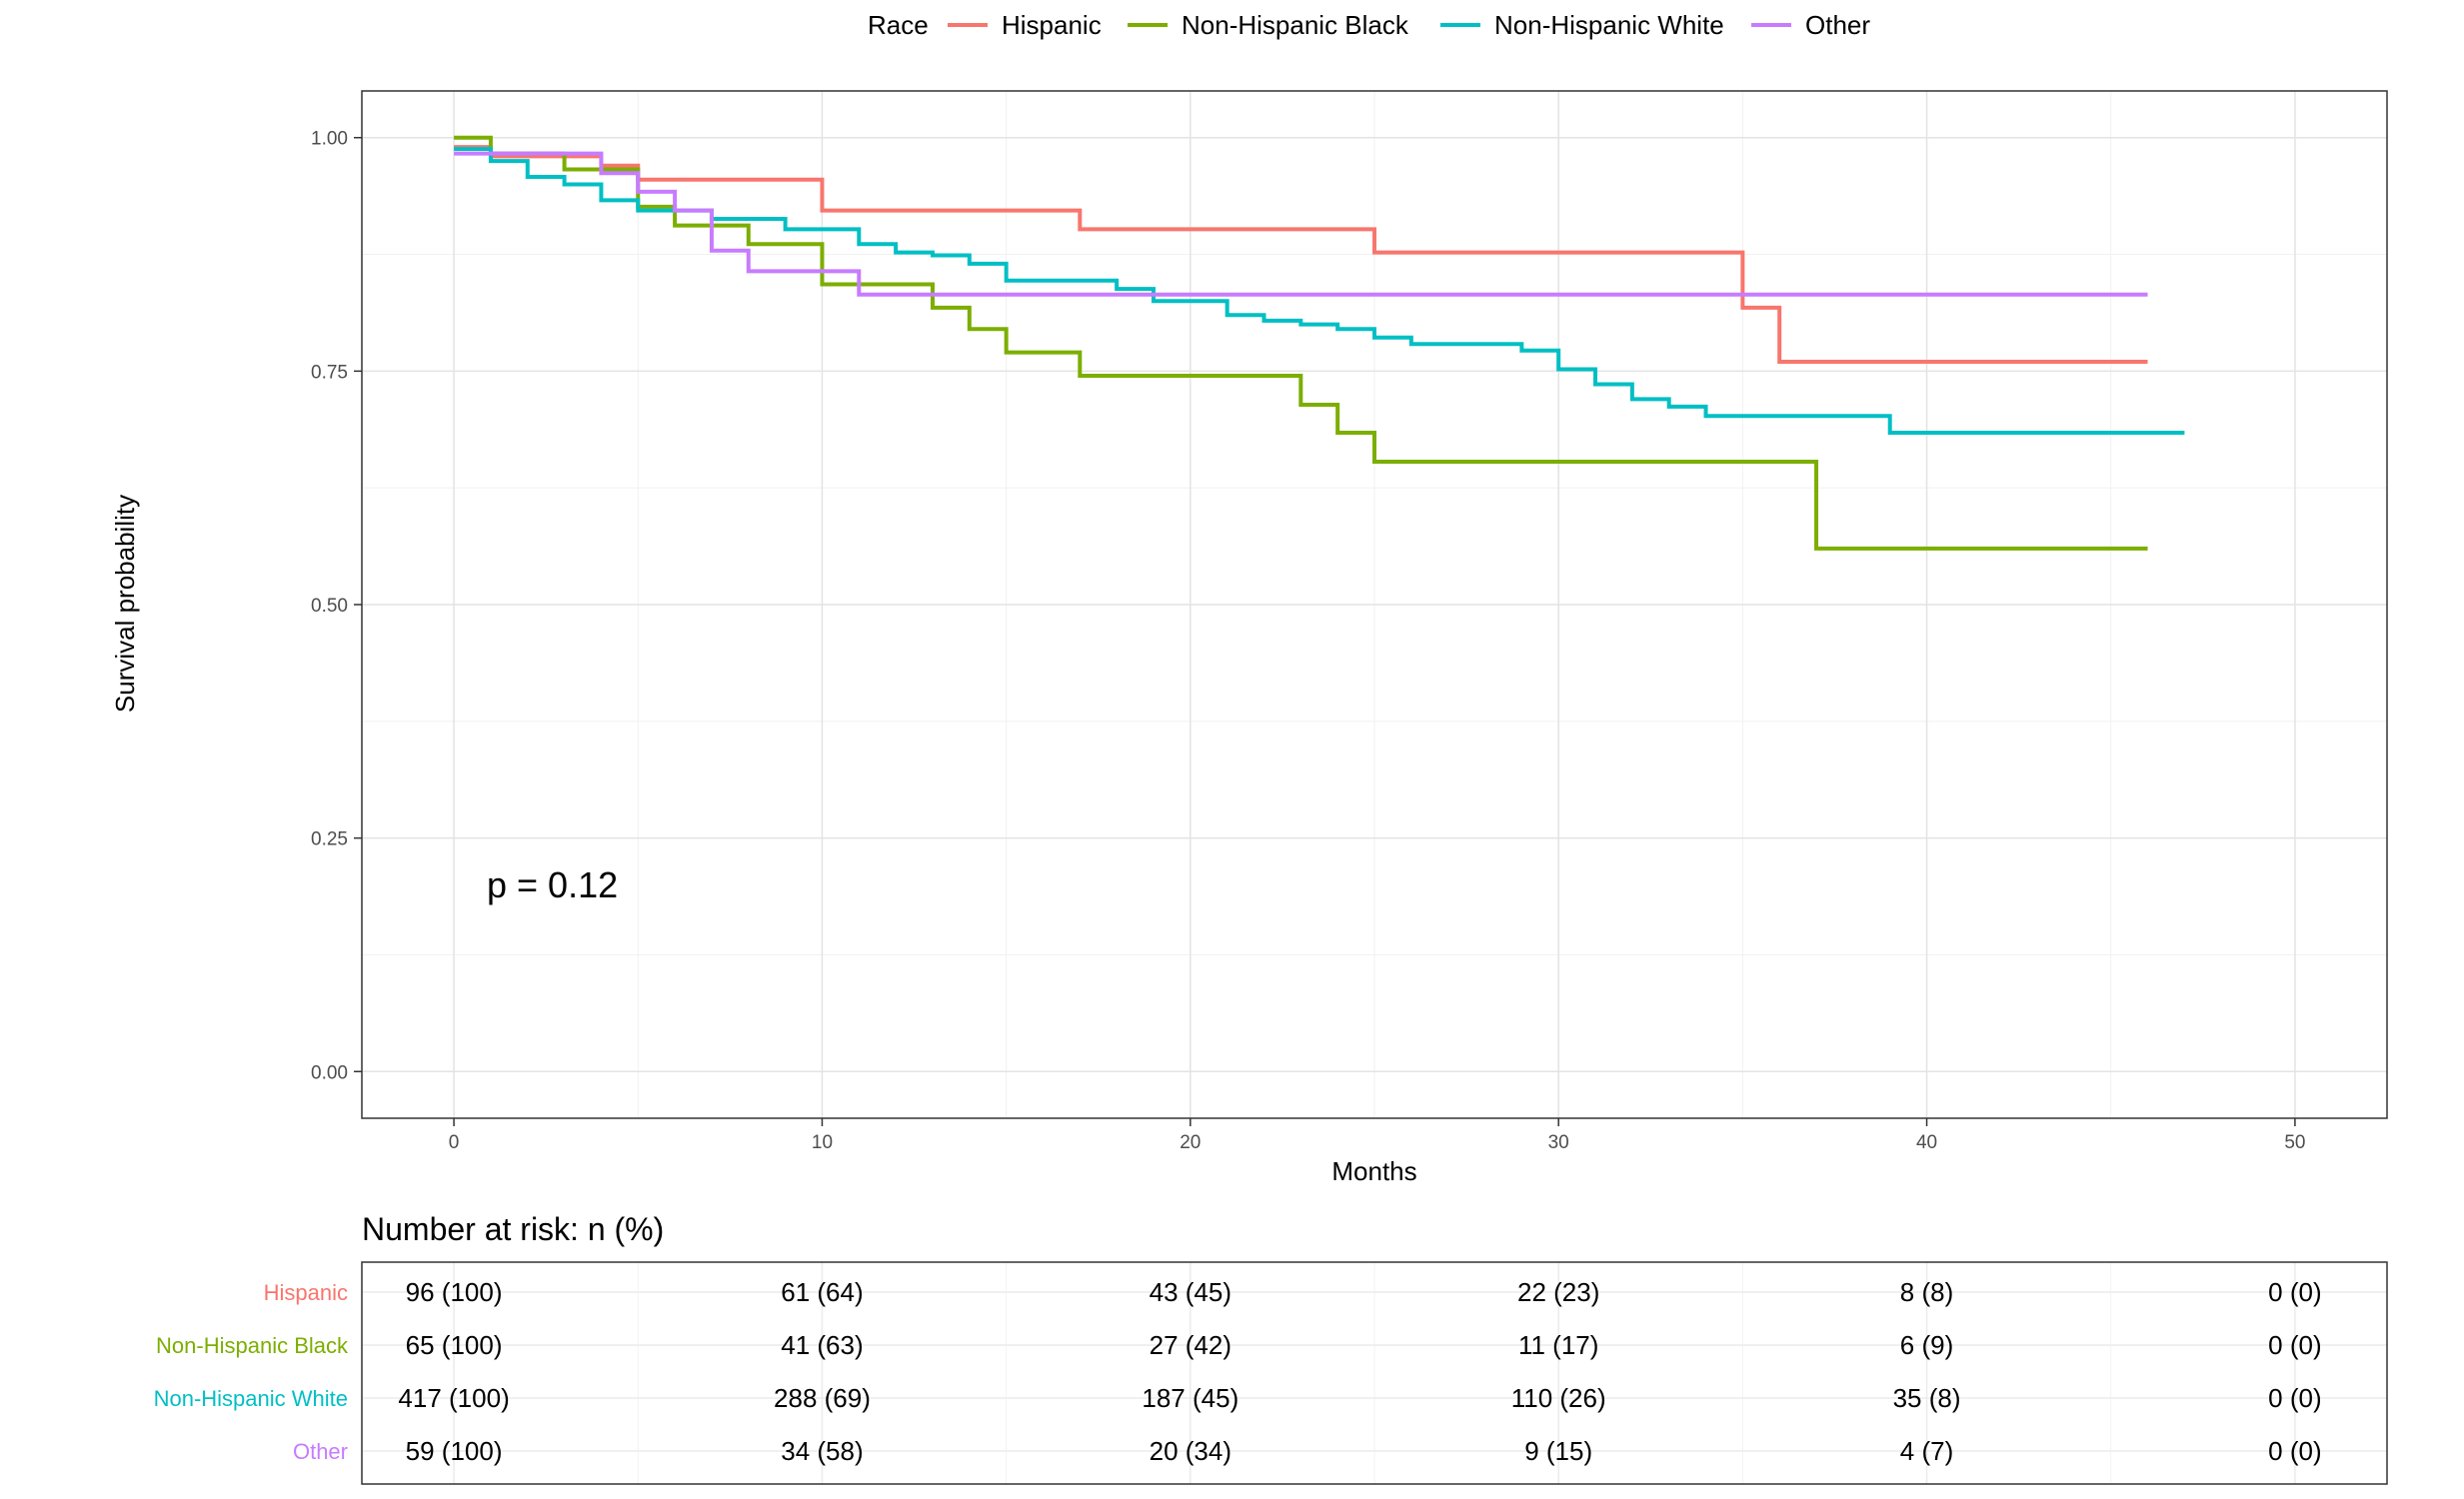 The height and width of the screenshot is (1499, 2464). Describe the element at coordinates (1301, 224) in the screenshot. I see `curve-other` at that location.